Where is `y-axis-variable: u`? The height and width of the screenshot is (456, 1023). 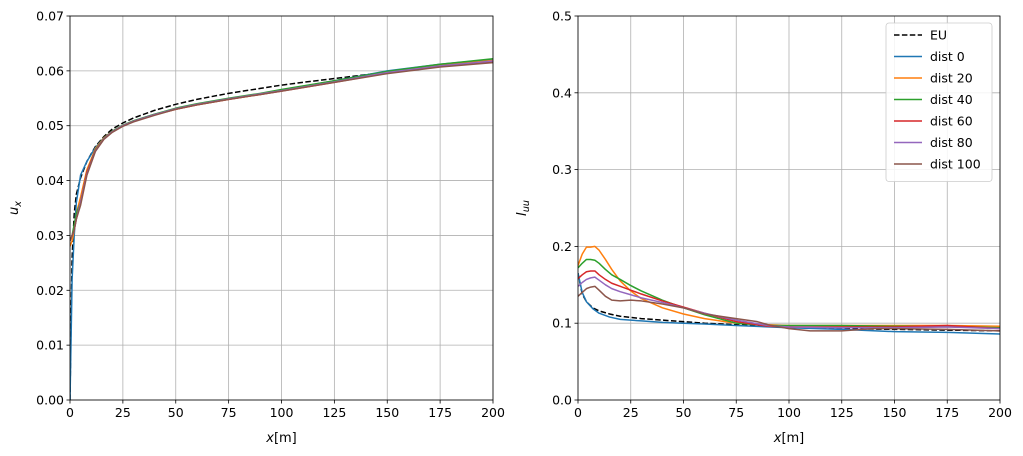 y-axis-variable: u is located at coordinates (14, 211).